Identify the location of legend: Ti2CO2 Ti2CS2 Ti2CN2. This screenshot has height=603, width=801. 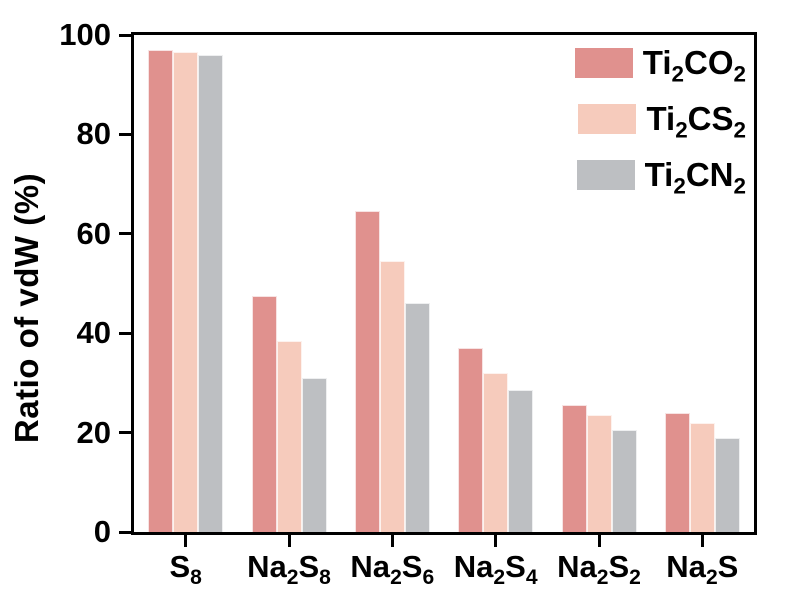
(660, 121).